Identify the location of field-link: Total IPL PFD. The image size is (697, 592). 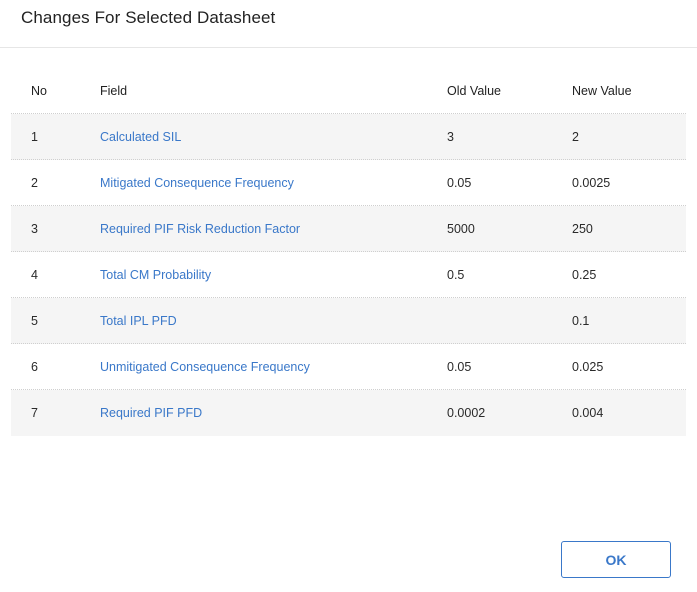
(138, 320).